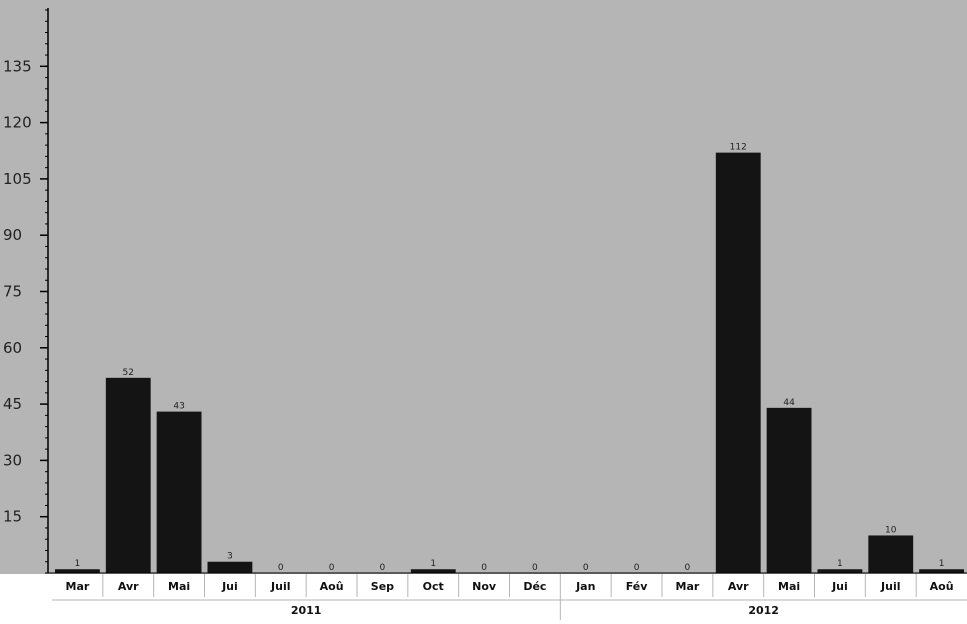 Image resolution: width=967 pixels, height=624 pixels. What do you see at coordinates (12, 235) in the screenshot?
I see `y-tick-label: 90` at bounding box center [12, 235].